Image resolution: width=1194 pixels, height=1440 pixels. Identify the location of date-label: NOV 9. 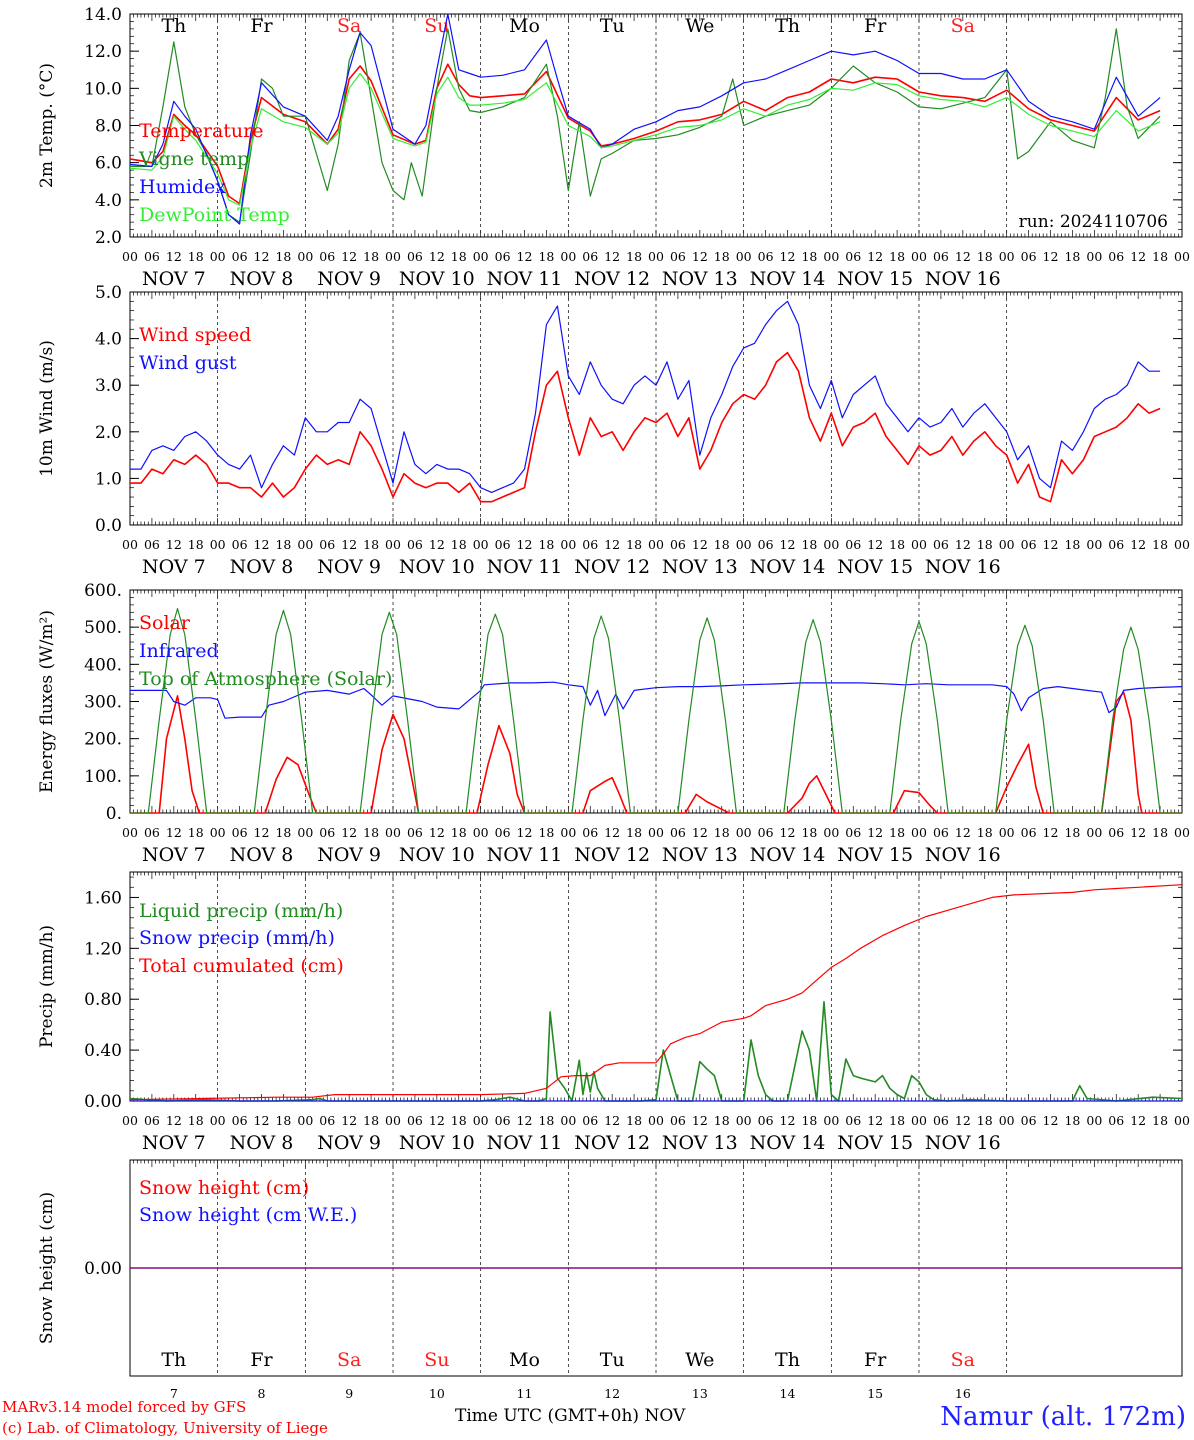
(349, 279).